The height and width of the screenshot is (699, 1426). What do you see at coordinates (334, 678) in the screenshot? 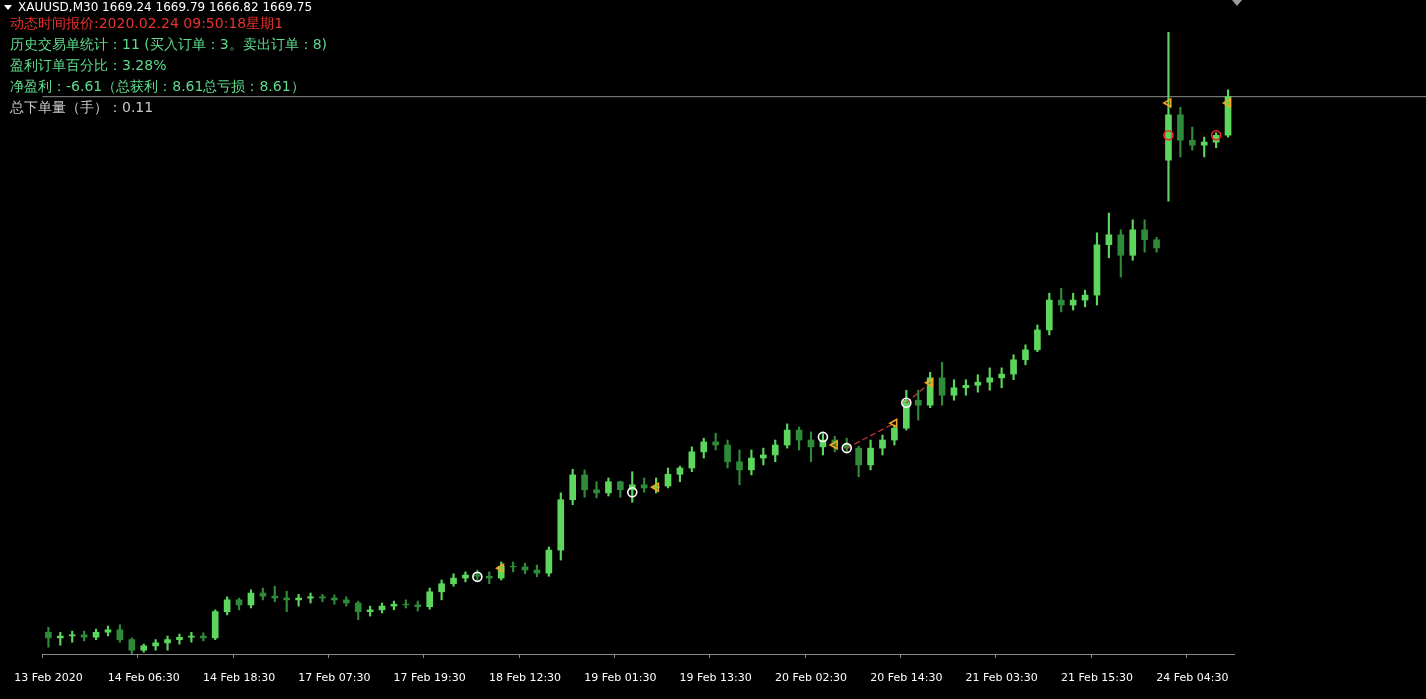
I see `x-tick-label: 17 Feb 07:30` at bounding box center [334, 678].